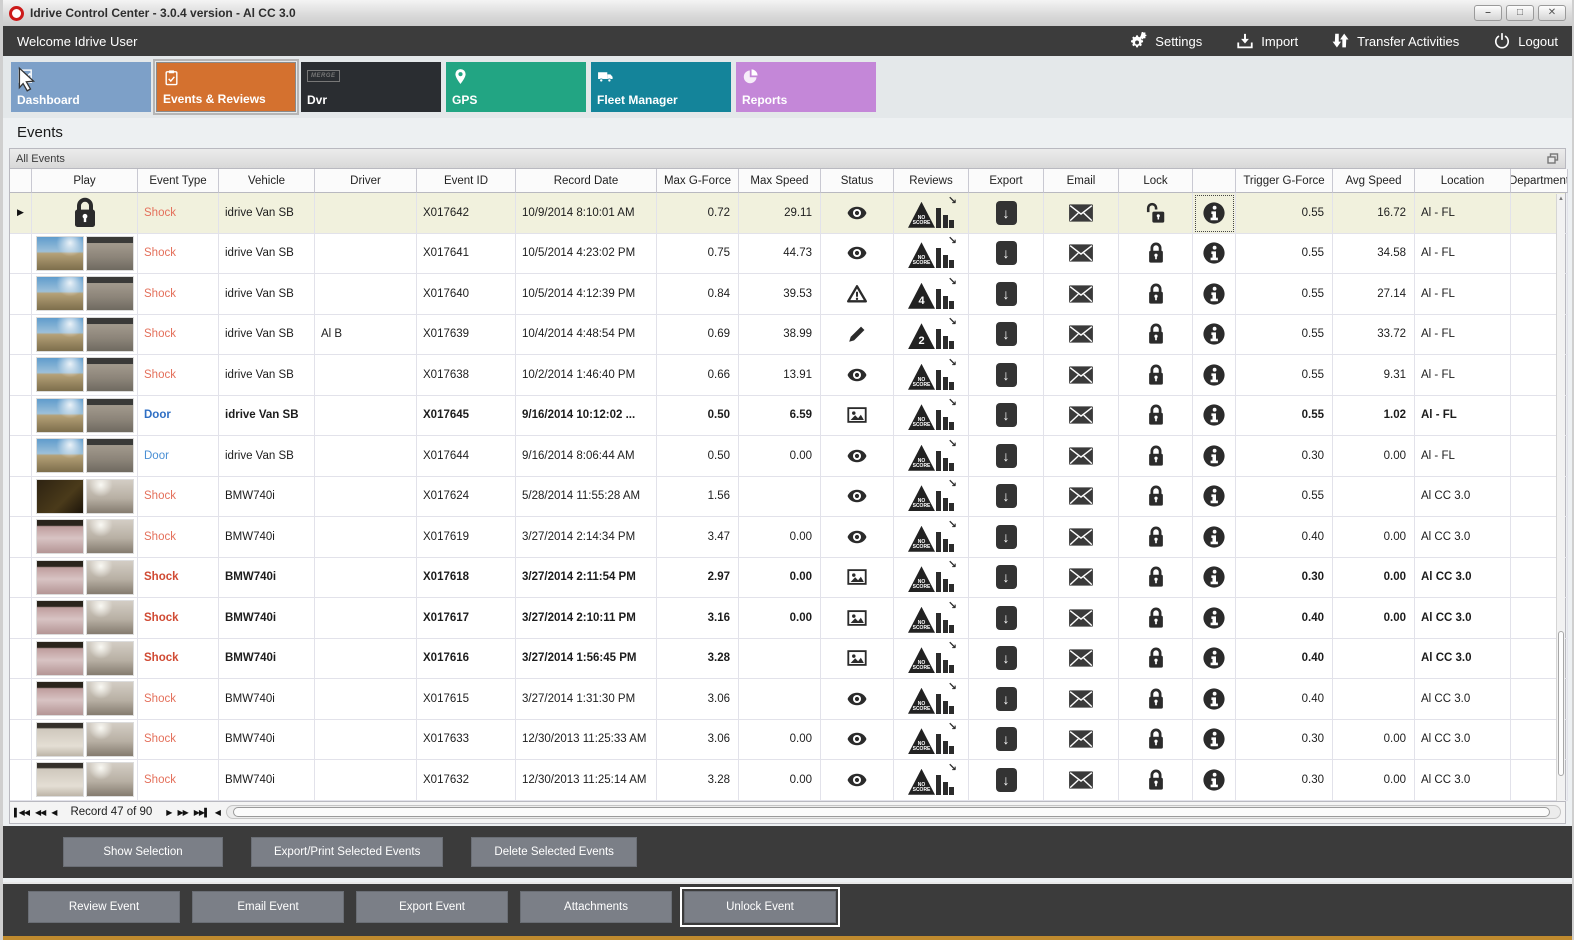 Image resolution: width=1574 pixels, height=940 pixels. I want to click on horizontal-scrollbar, so click(893, 812).